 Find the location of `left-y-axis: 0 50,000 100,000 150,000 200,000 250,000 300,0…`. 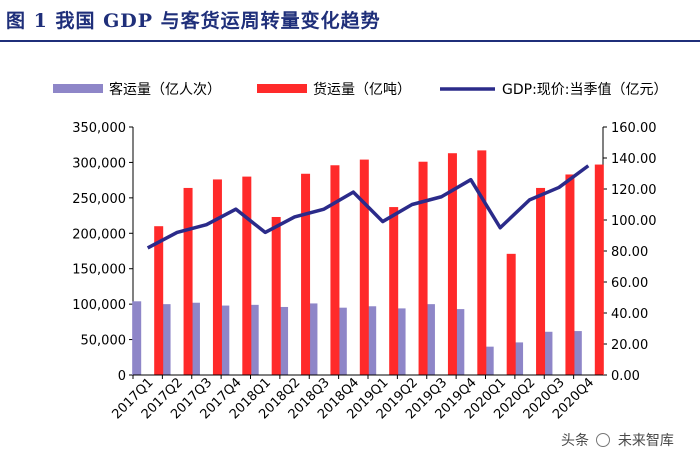

left-y-axis: 0 50,000 100,000 150,000 200,000 250,000 300,0… is located at coordinates (103, 252).